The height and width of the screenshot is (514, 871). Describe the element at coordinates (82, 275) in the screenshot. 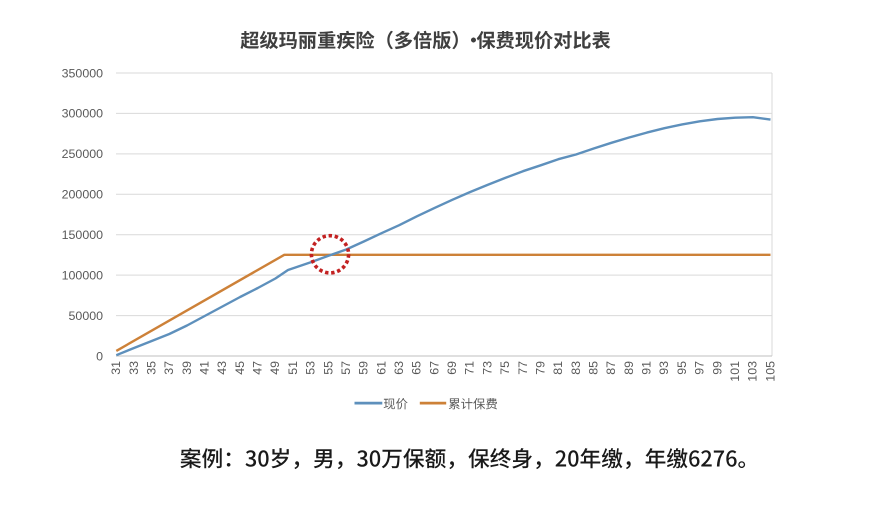

I see `svg-text: 100000` at that location.